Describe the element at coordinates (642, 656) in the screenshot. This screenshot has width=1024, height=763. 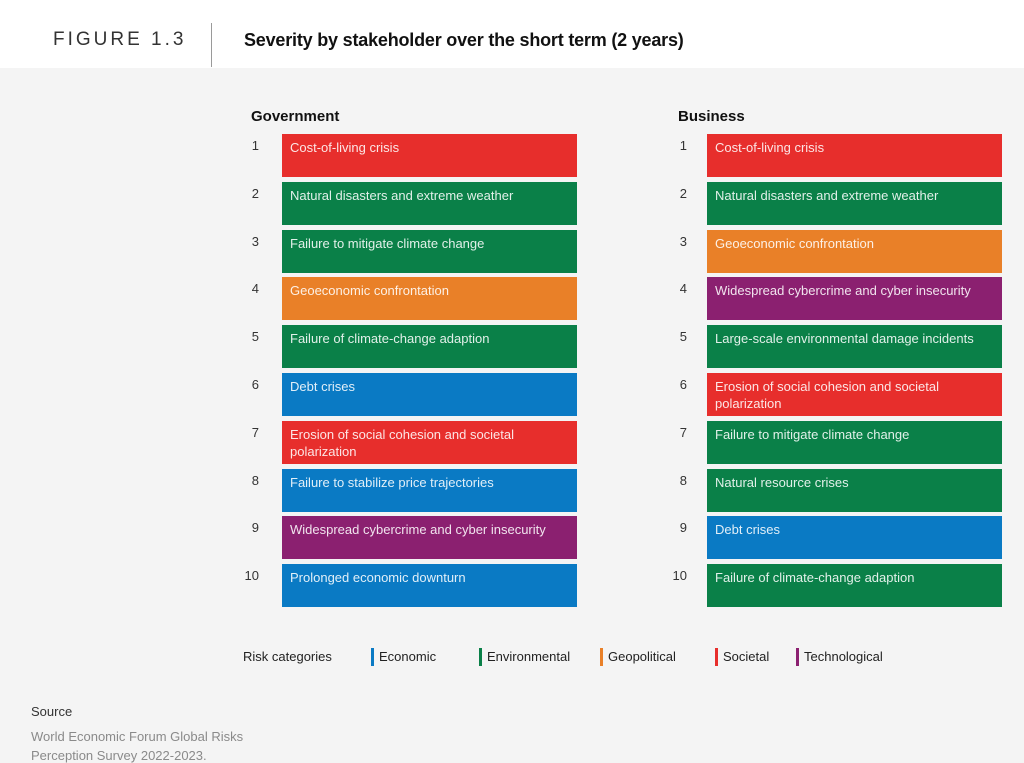
I see `legend-label: Geopolitical` at that location.